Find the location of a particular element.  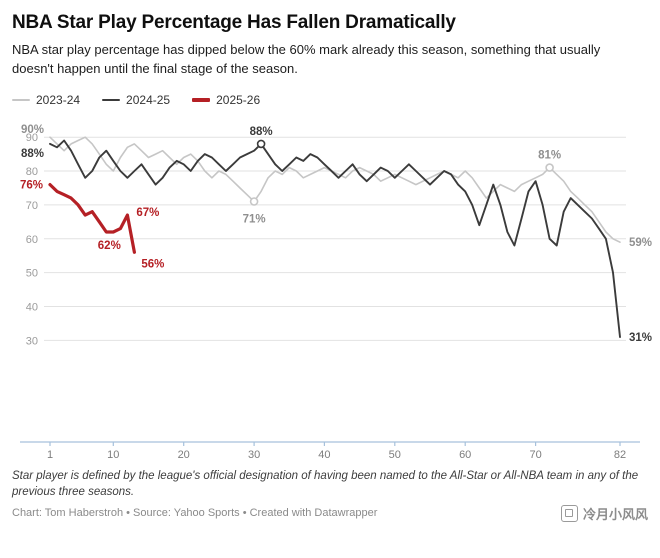

annotation-label: 90% is located at coordinates (32, 130).